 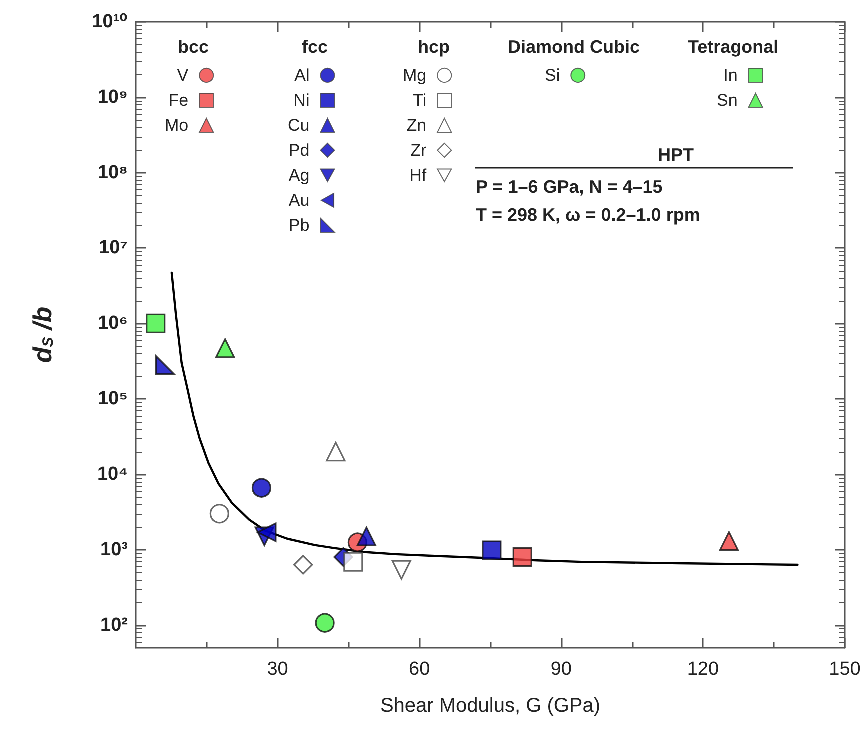 I want to click on legend-label: V, so click(x=183, y=75).